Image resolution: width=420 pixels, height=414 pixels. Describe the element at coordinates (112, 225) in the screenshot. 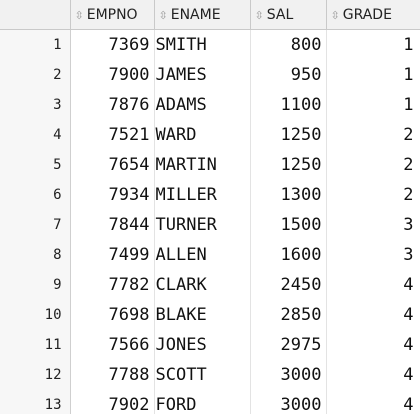

I see `empno-cell: 7844` at that location.